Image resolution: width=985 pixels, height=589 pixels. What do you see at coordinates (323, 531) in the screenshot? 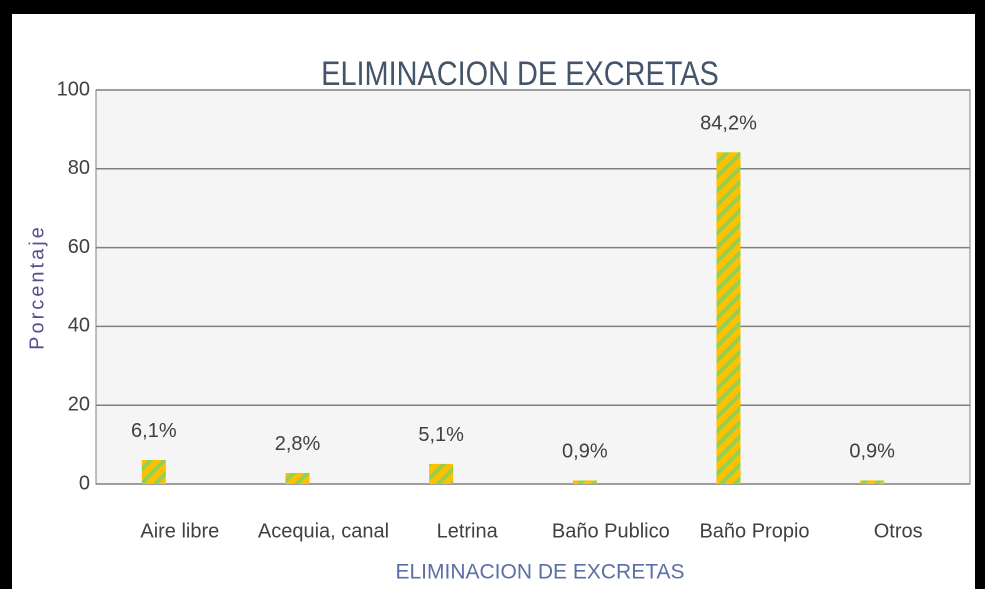
I see `x-tick-label: Acequia, canal` at bounding box center [323, 531].